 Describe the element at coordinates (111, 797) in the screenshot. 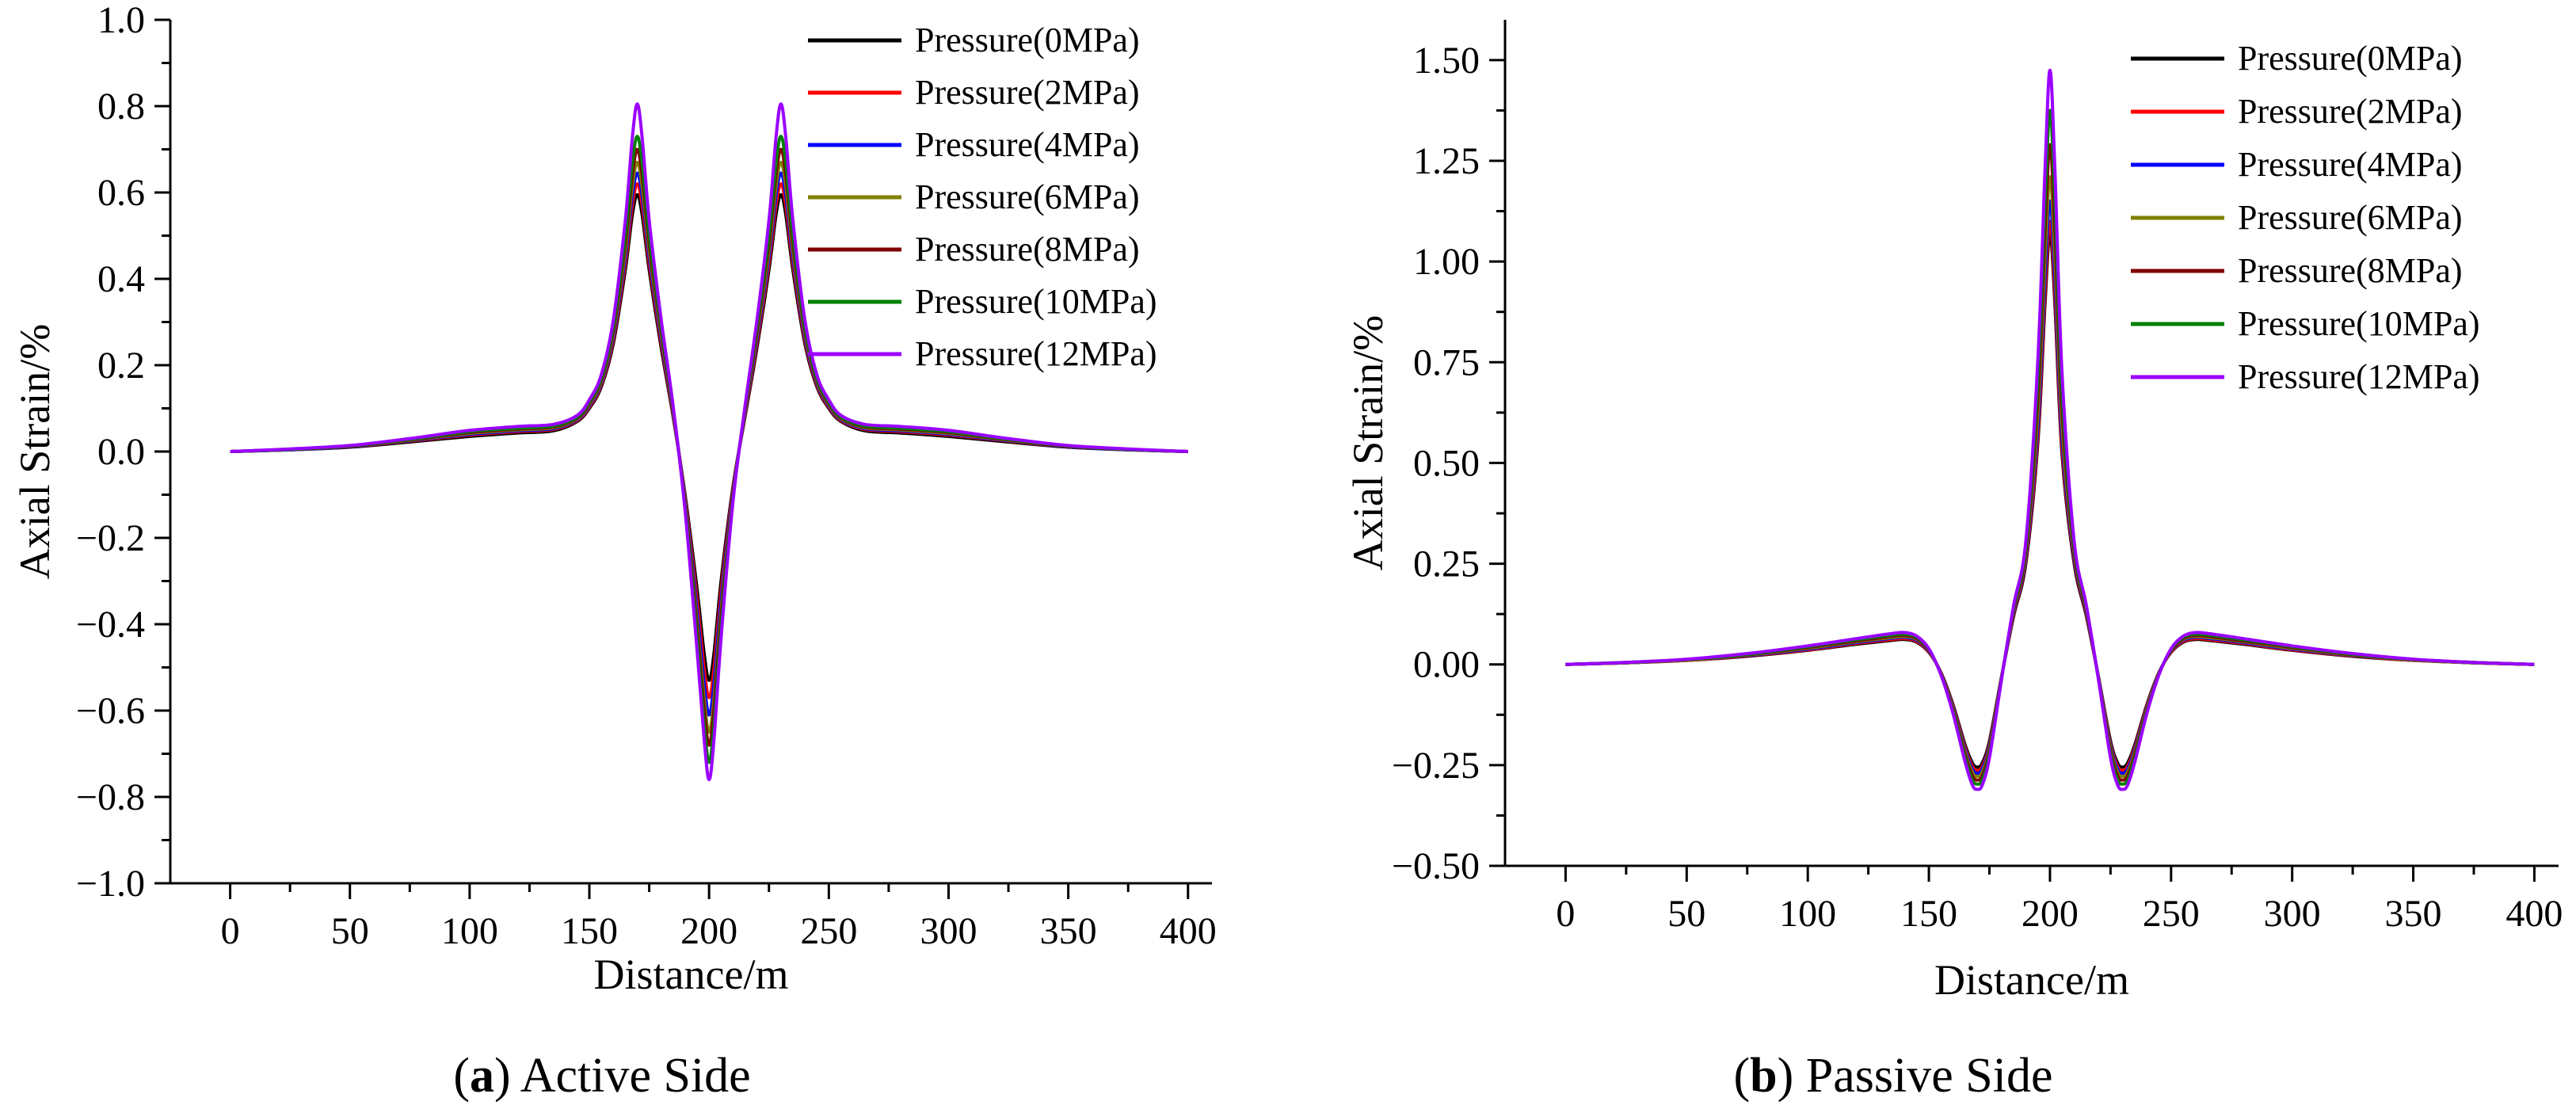

I see `y-tick-label: −0.8` at that location.